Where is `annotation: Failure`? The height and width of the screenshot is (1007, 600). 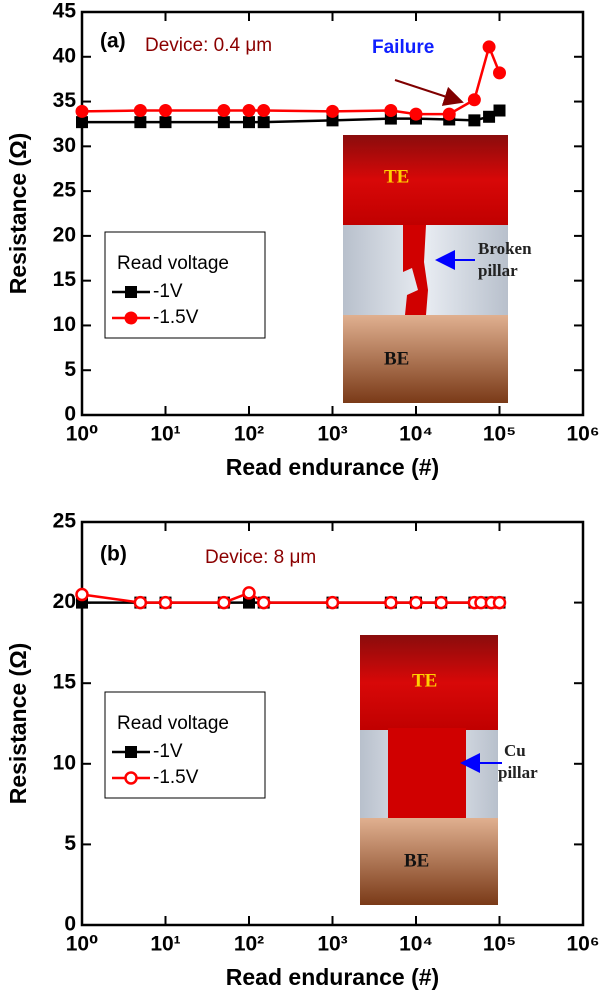
annotation: Failure is located at coordinates (403, 47).